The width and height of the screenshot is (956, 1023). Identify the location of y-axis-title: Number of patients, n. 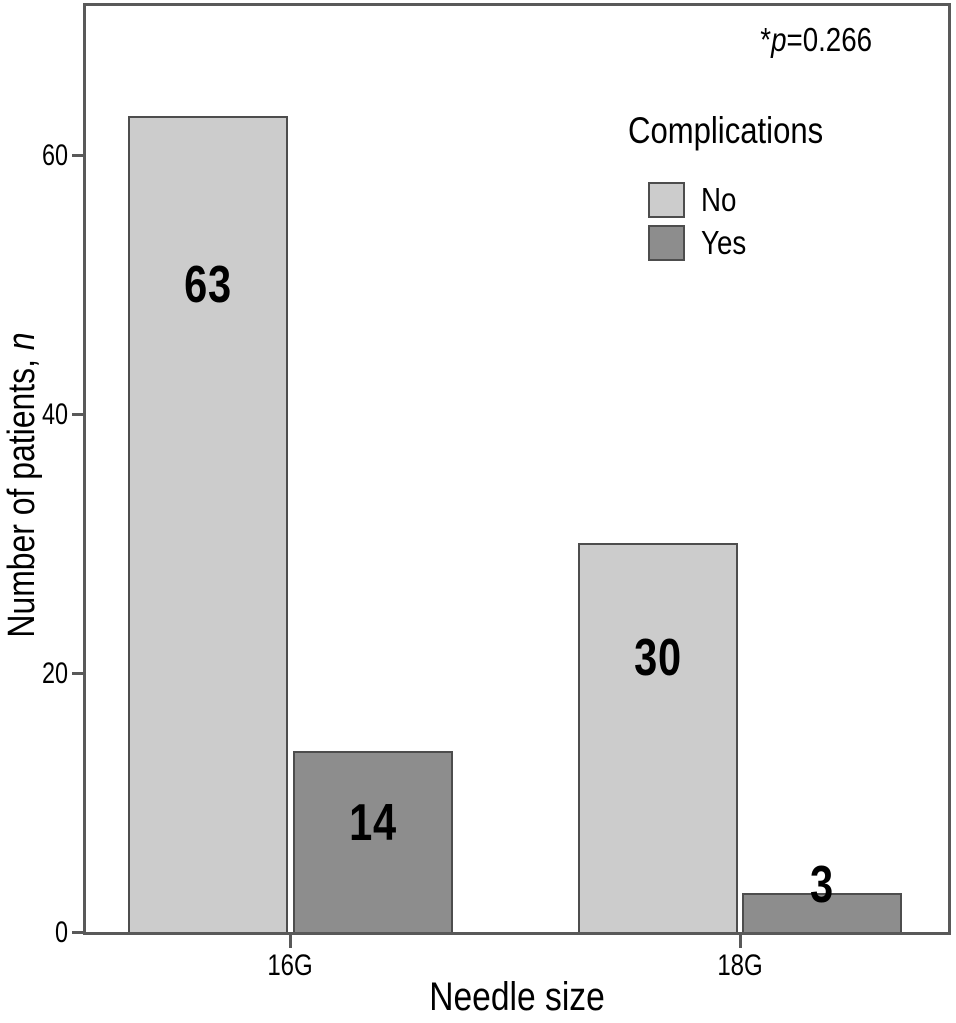
(22, 485).